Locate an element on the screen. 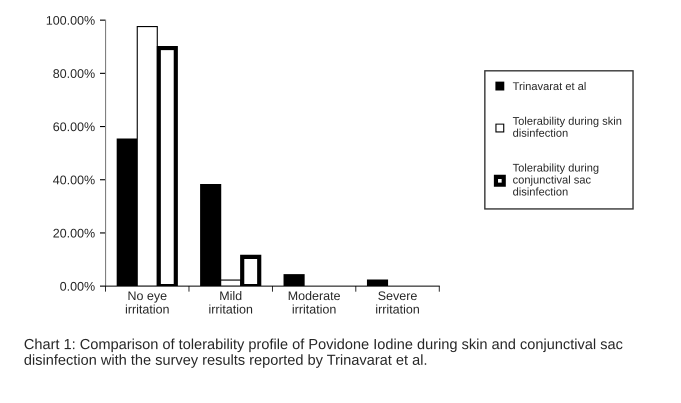  x-tick-label: No eye irritation is located at coordinates (147, 302).